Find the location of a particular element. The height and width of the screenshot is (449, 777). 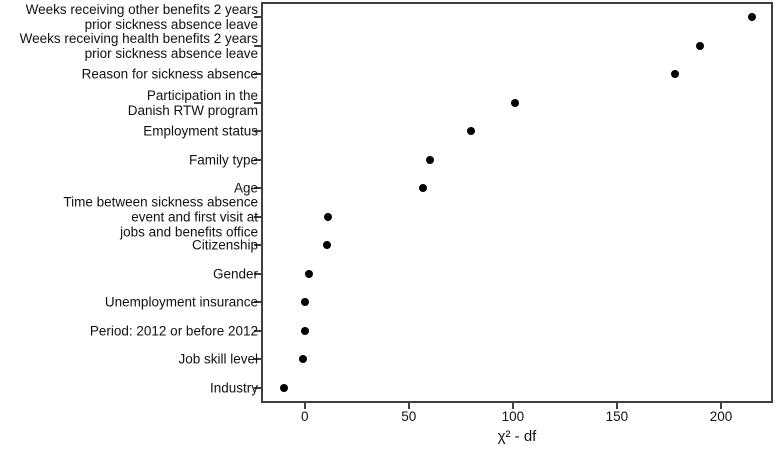

x-axis-tick-label: 150 is located at coordinates (617, 416).